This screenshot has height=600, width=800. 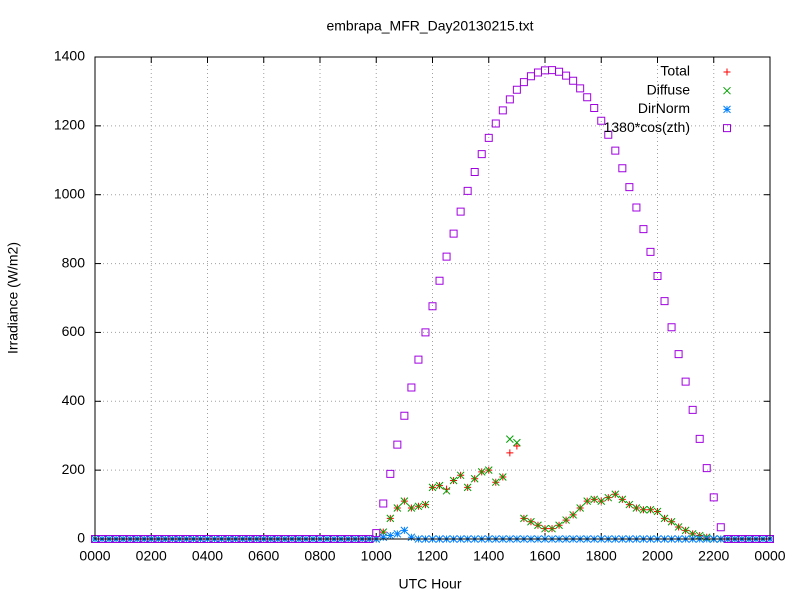 I want to click on y-tick-label: 1000, so click(x=69, y=193).